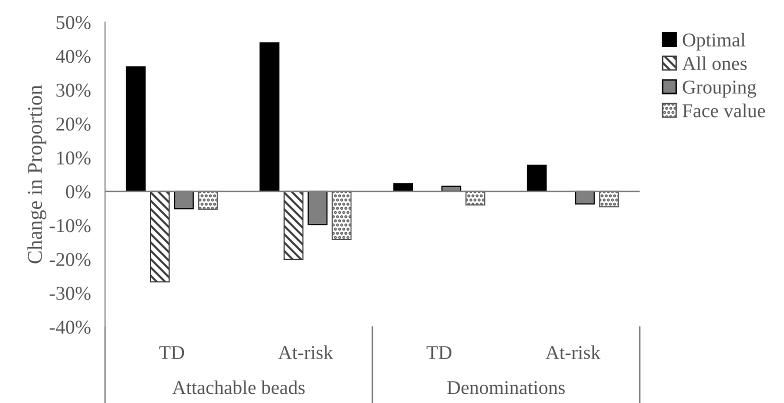  What do you see at coordinates (70, 327) in the screenshot?
I see `y-tick-label: -40%` at bounding box center [70, 327].